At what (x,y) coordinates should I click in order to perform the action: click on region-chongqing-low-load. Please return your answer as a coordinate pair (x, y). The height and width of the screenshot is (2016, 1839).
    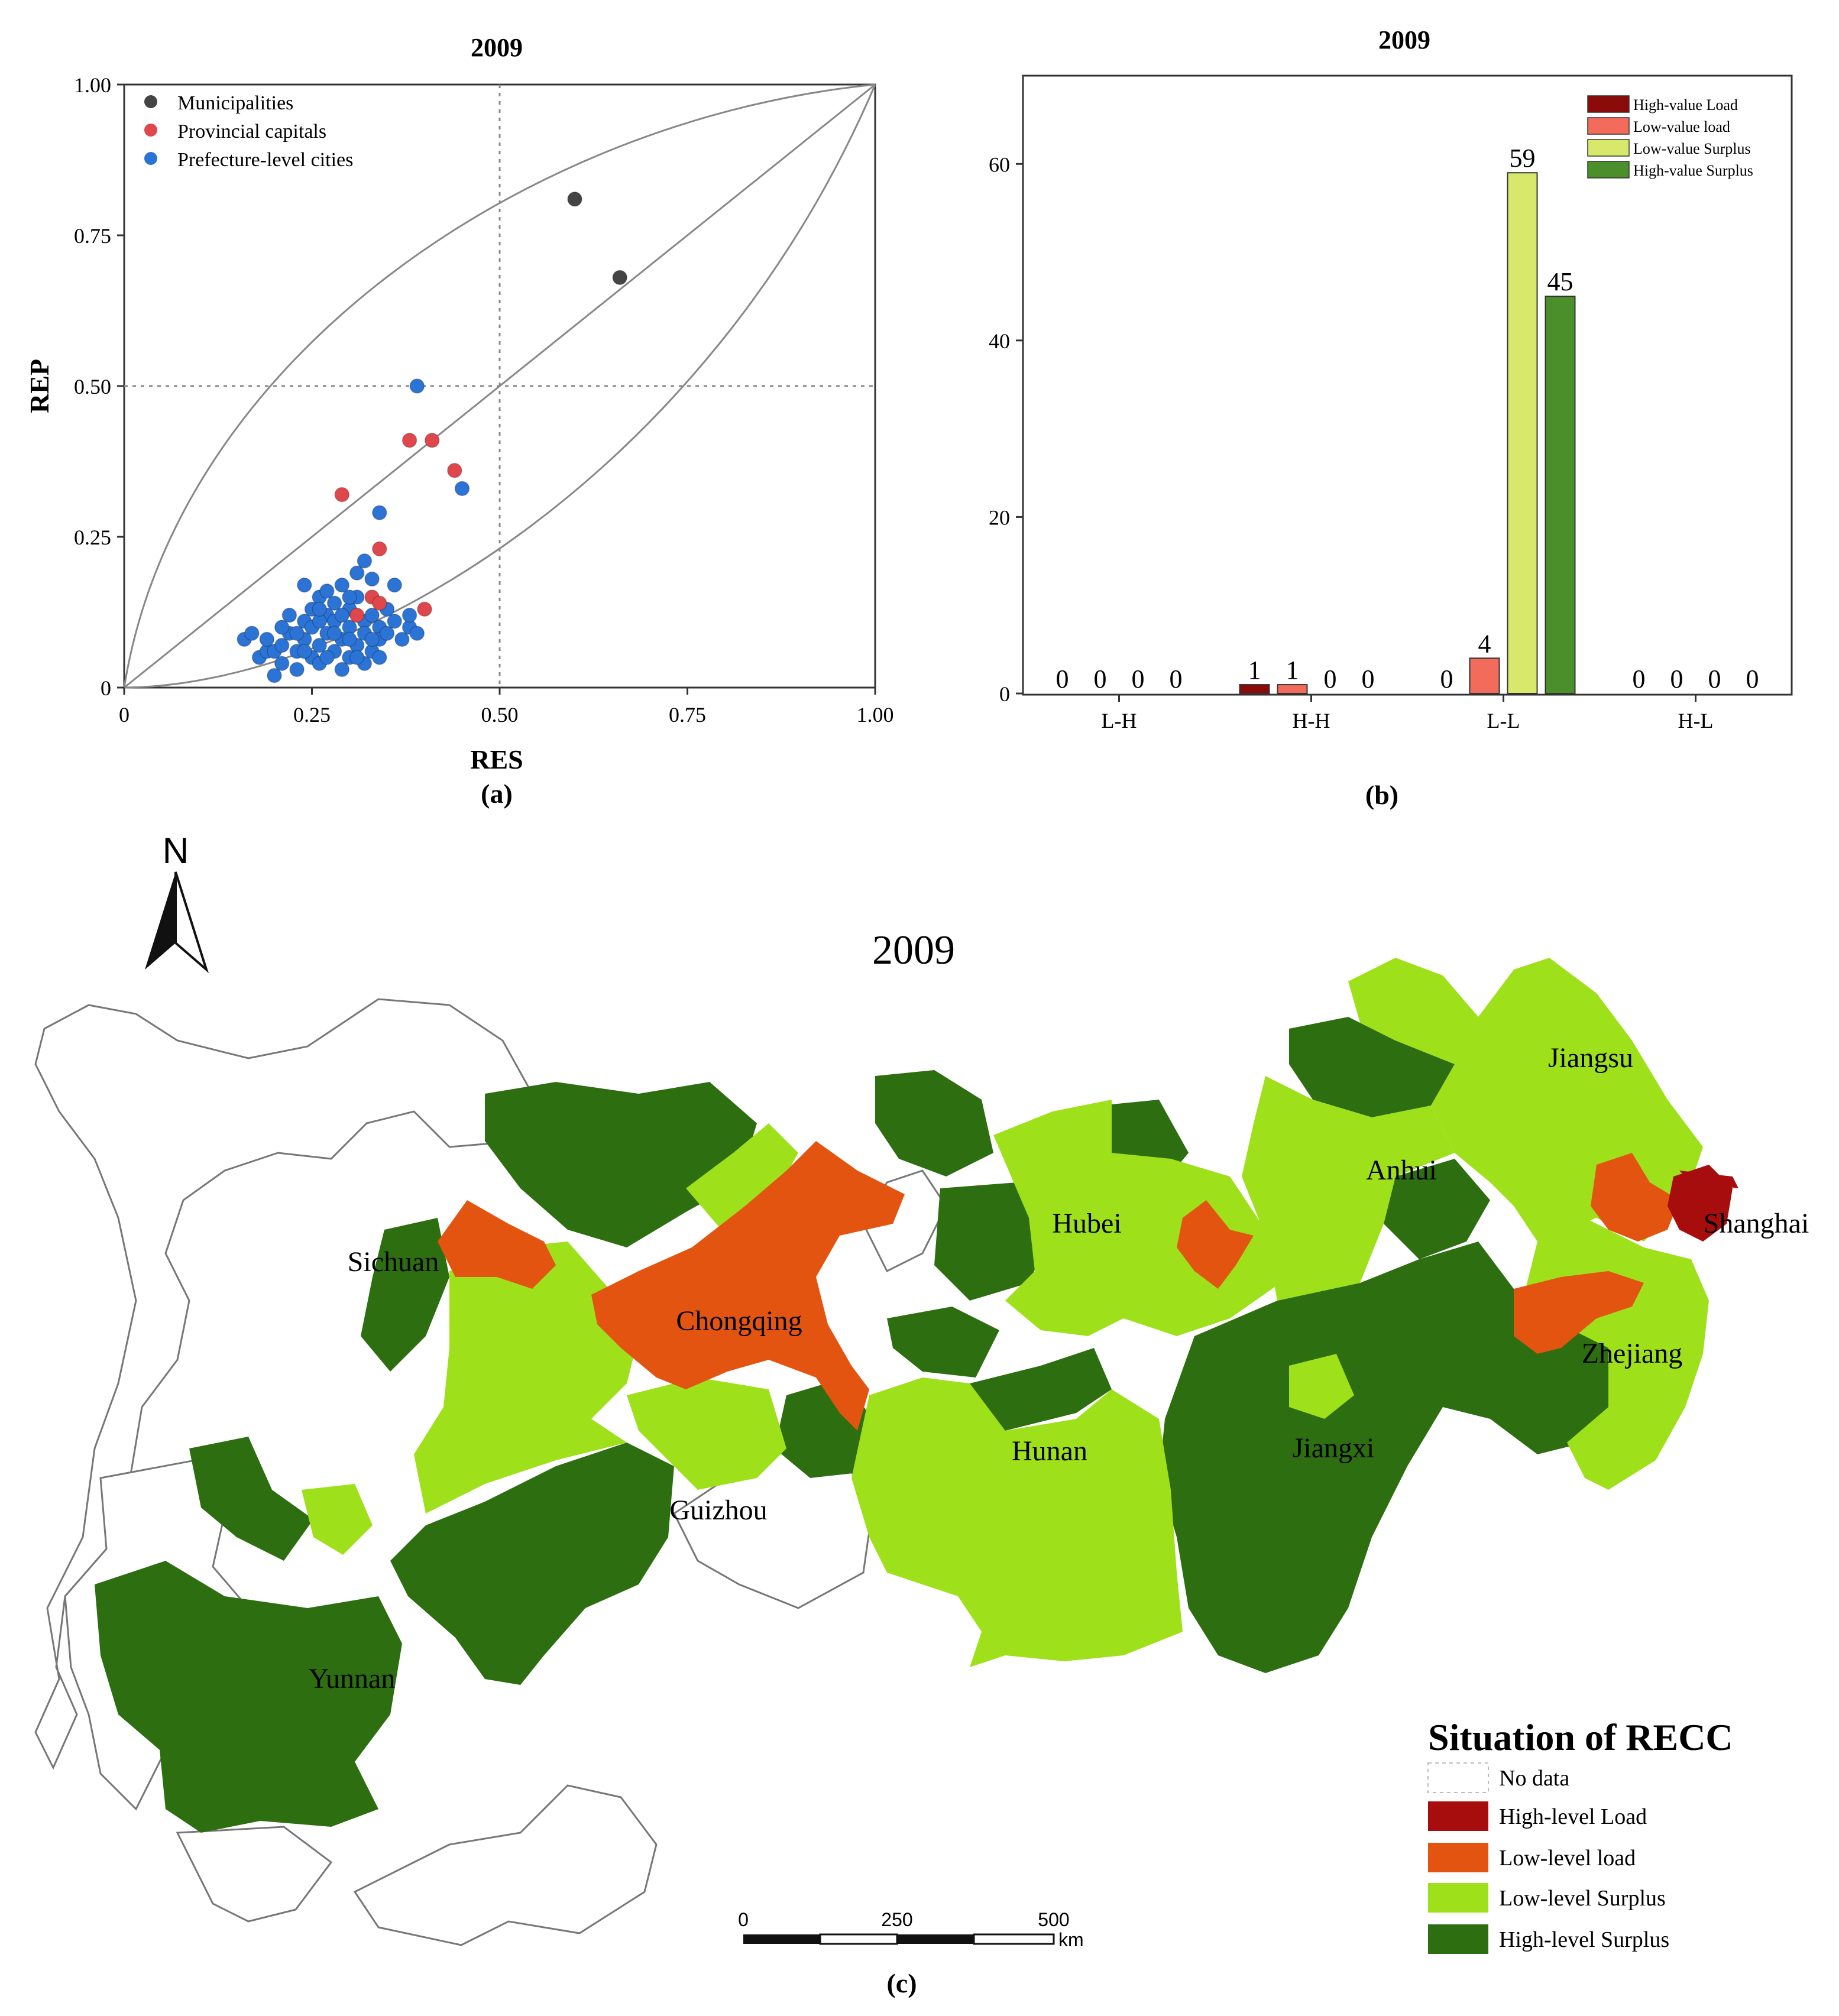
    Looking at the image, I should click on (748, 1286).